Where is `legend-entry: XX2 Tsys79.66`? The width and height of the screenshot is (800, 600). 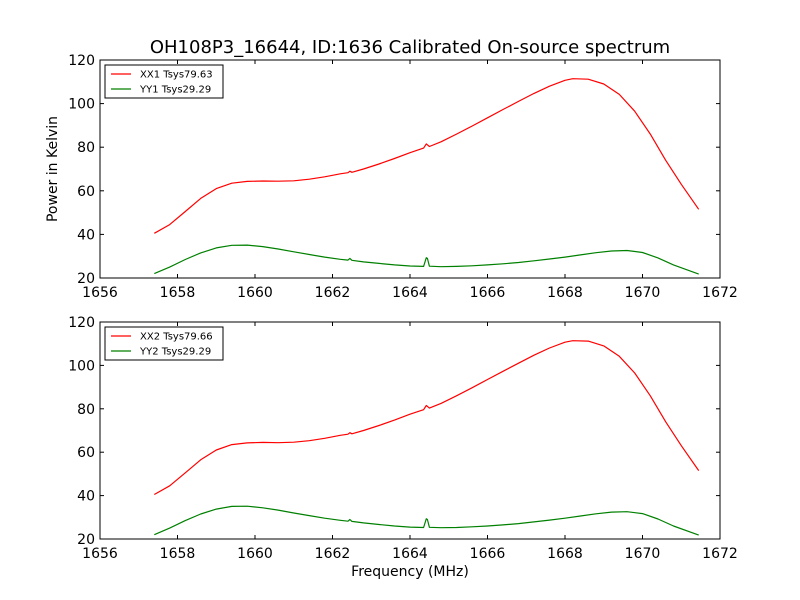
legend-entry: XX2 Tsys79.66 is located at coordinates (176, 337).